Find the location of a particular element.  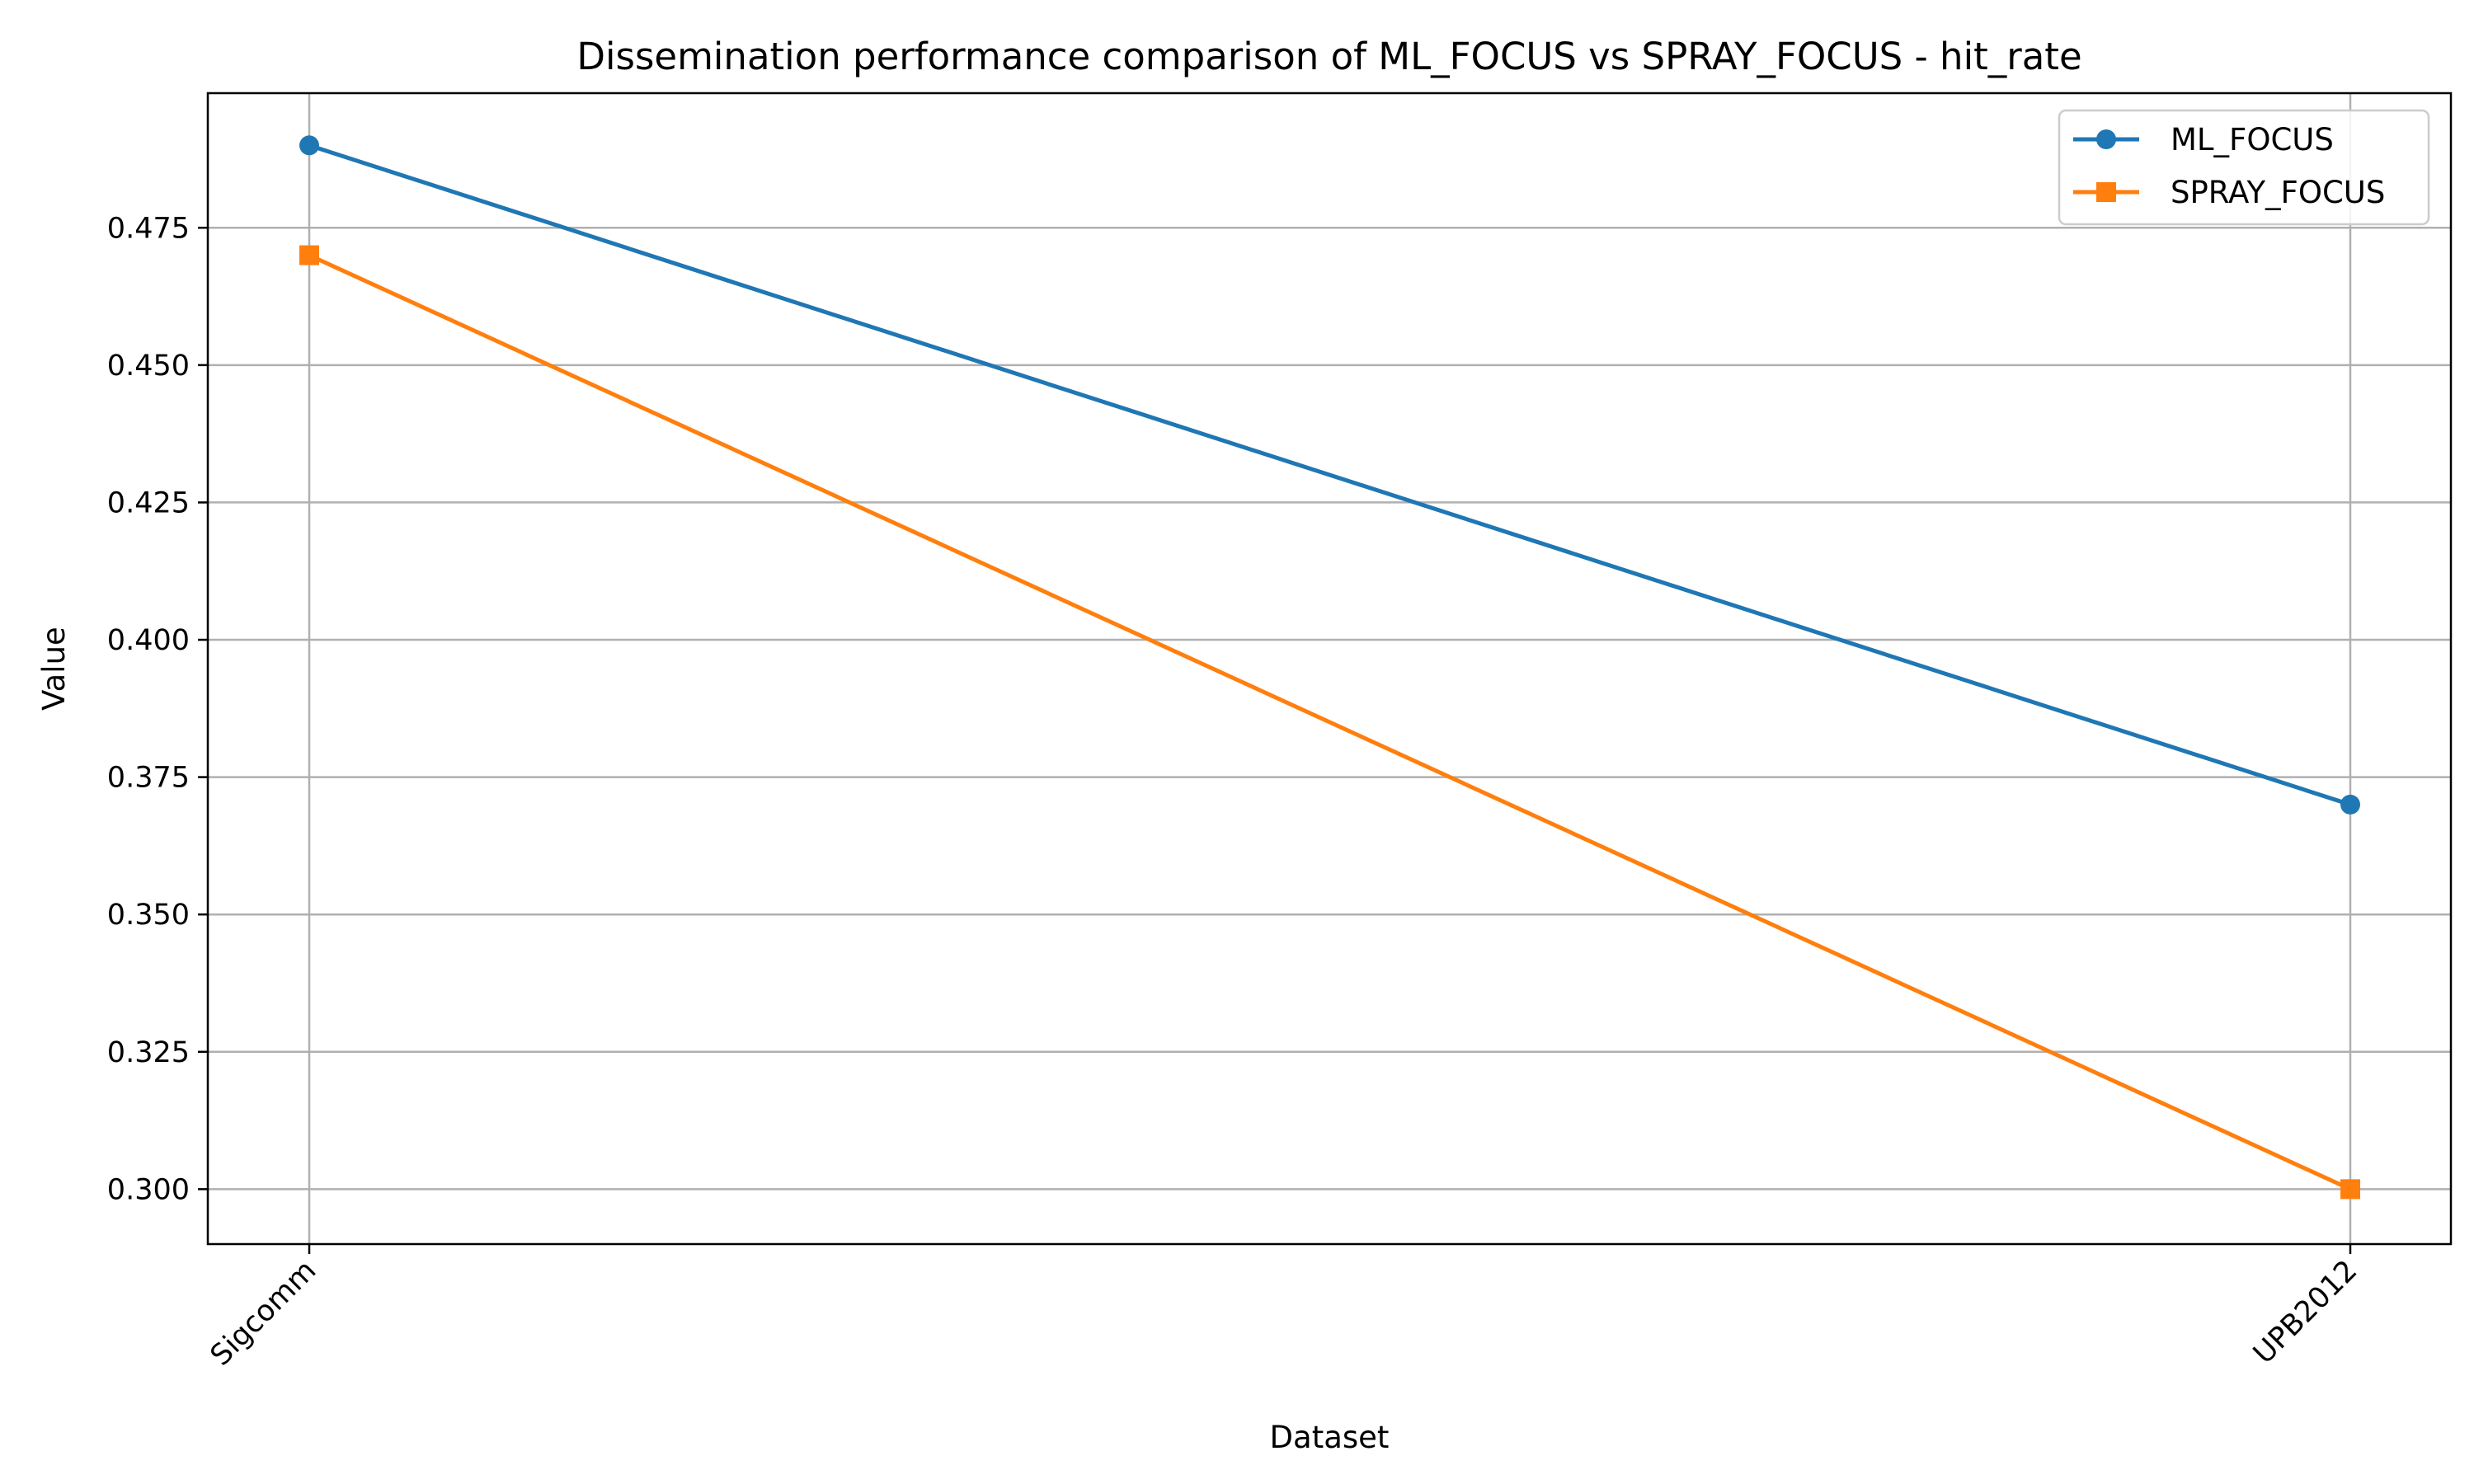

y-tick-label: 0.300 is located at coordinates (148, 1189).